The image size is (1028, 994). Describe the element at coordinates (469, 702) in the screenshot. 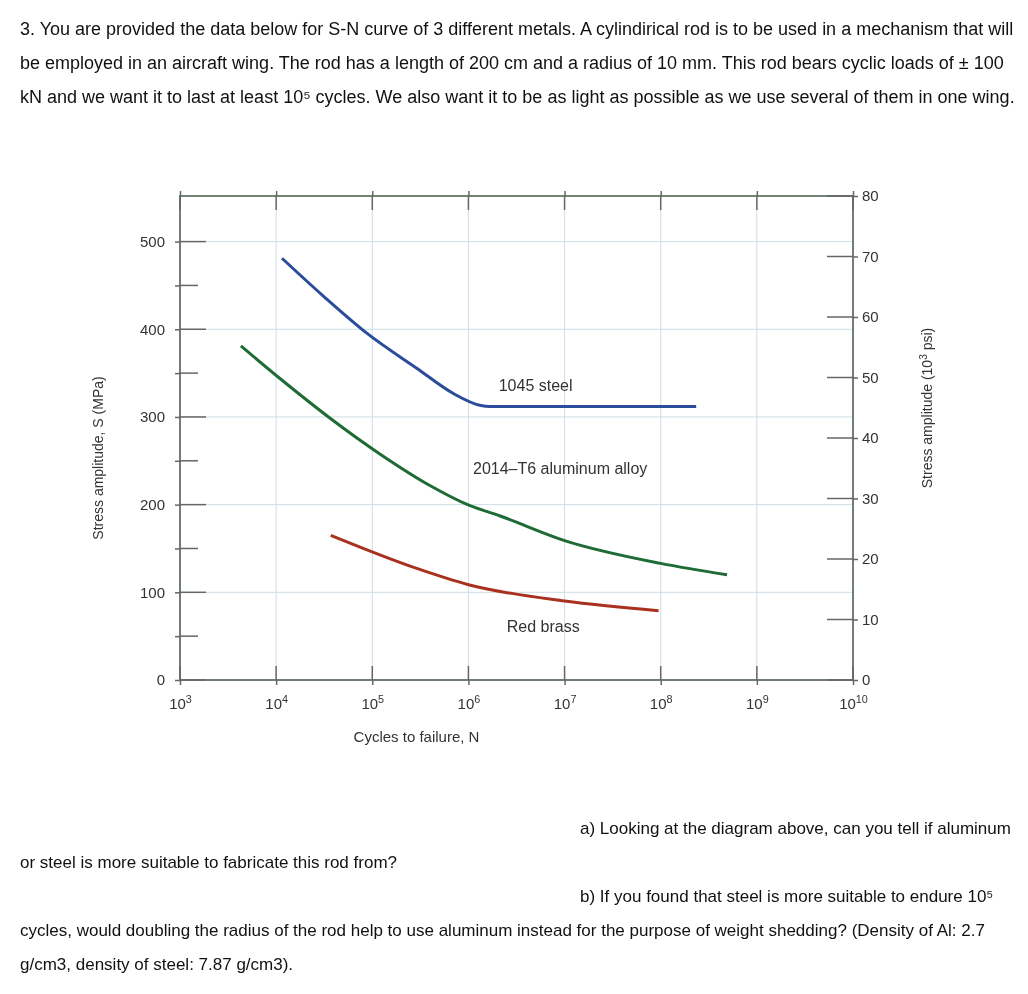

I see `x-tick-label: 10$^{6}$` at that location.